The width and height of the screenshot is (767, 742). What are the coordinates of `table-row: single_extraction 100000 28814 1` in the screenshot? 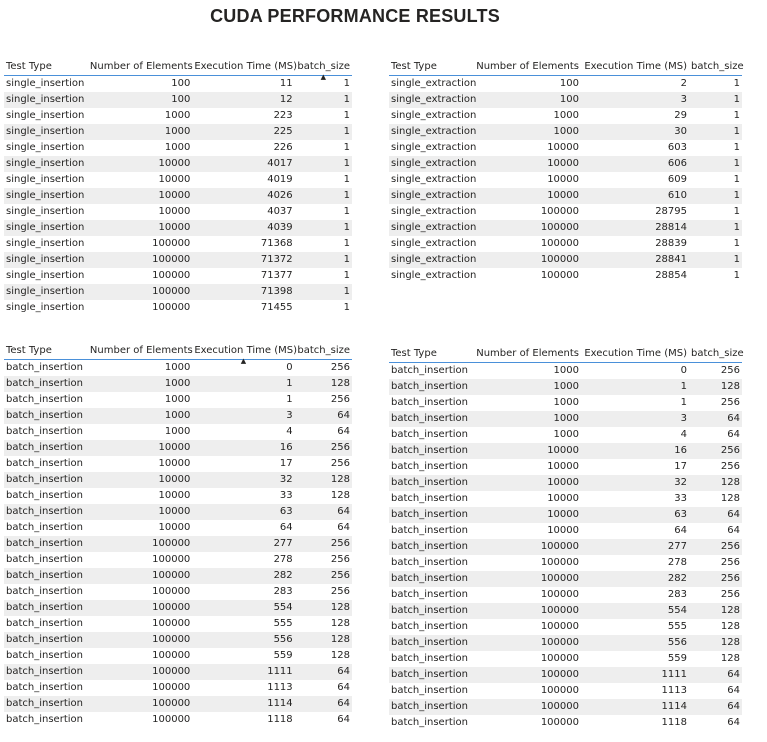 It's located at (565, 228).